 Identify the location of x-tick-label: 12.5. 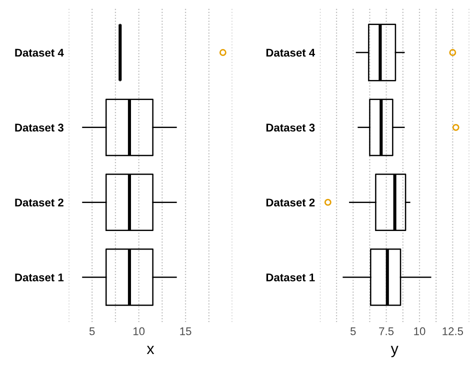
(453, 331).